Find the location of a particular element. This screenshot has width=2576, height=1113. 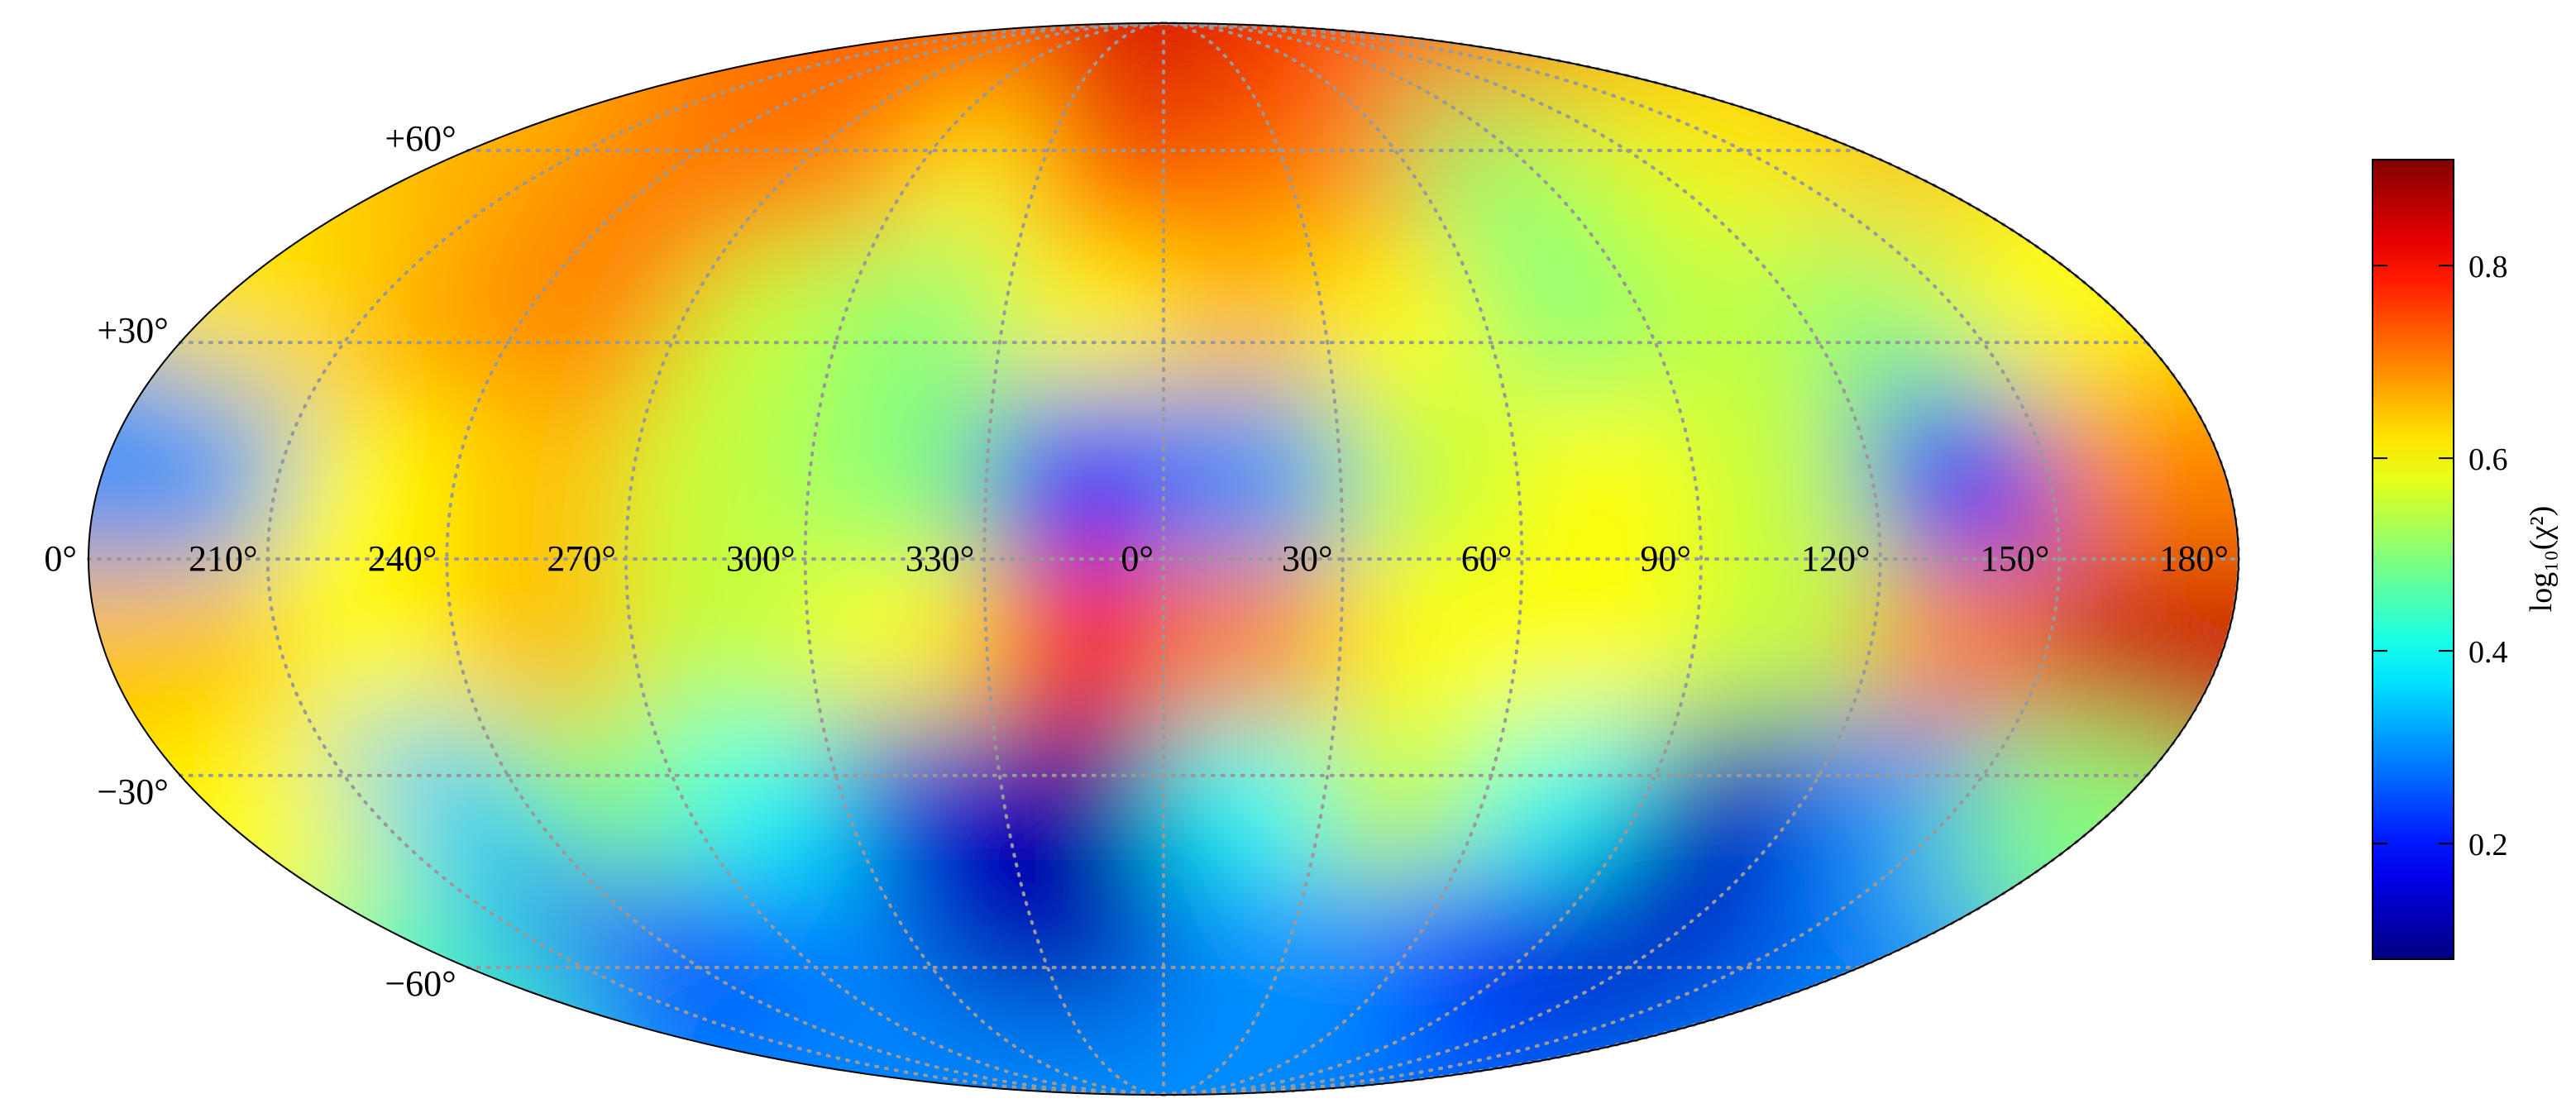

y-tick-label: +60° is located at coordinates (420, 138).